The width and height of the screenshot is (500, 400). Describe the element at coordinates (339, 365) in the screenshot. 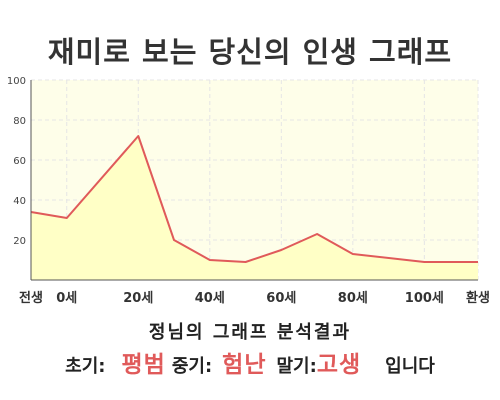

I see `late-value: 고생` at that location.